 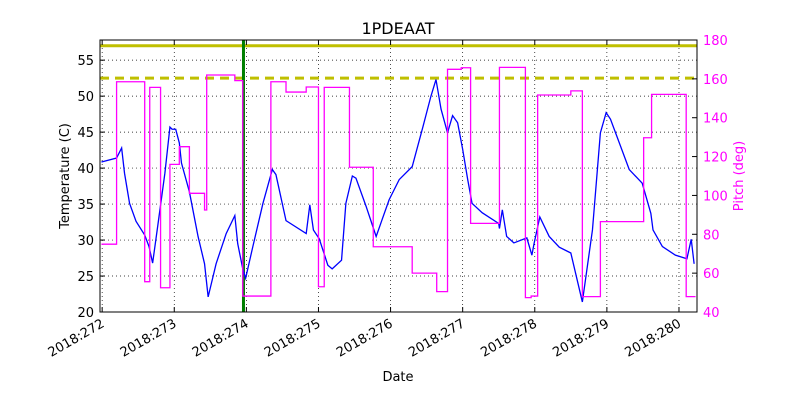 What do you see at coordinates (85, 169) in the screenshot?
I see `y-tick-label: 40` at bounding box center [85, 169].